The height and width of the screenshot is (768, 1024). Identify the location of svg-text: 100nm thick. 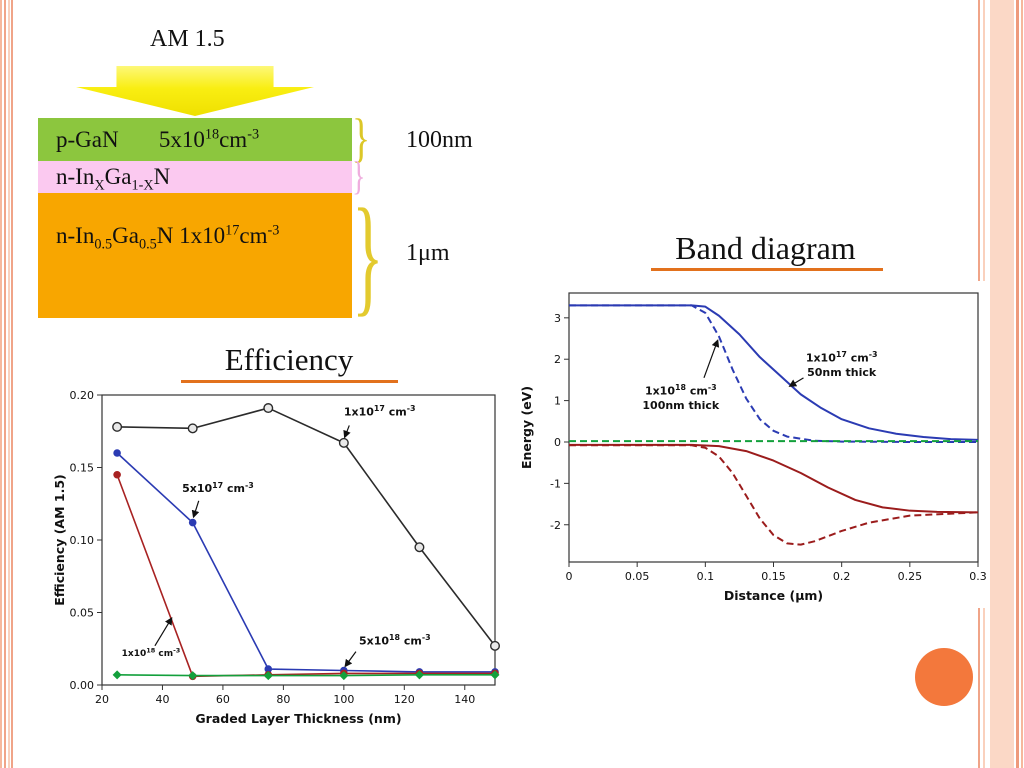
(680, 405).